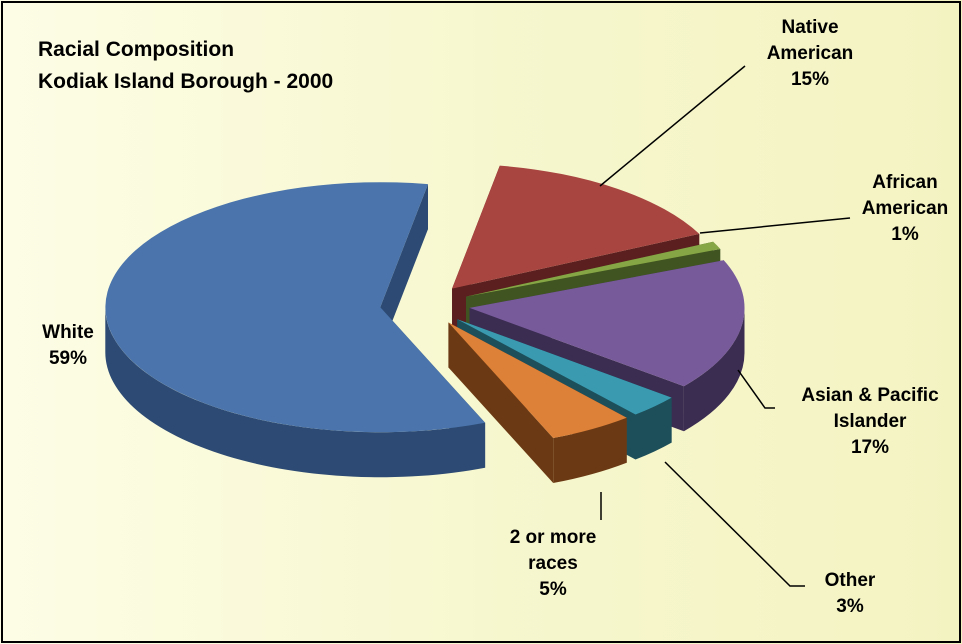 This screenshot has height=644, width=962. What do you see at coordinates (553, 550) in the screenshot?
I see `category-label: 2 or more races` at bounding box center [553, 550].